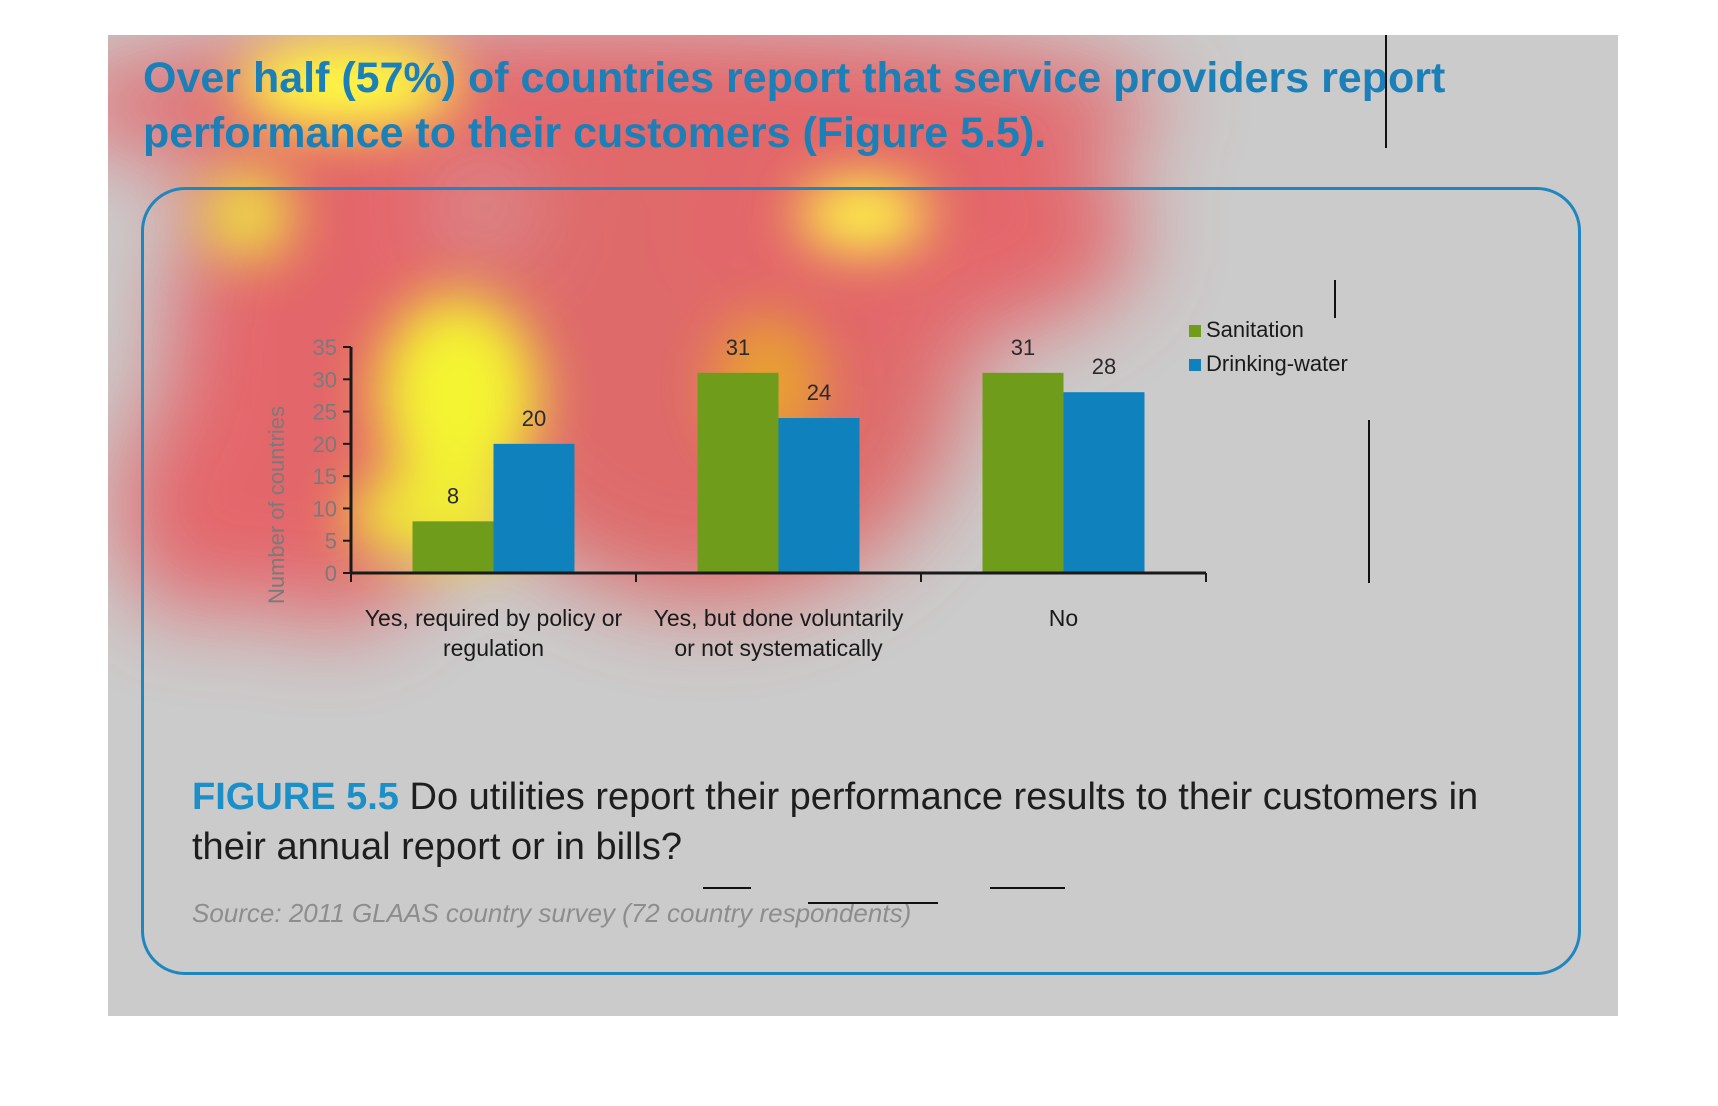 This screenshot has height=1106, width=1718. I want to click on data-label: 20, so click(534, 418).